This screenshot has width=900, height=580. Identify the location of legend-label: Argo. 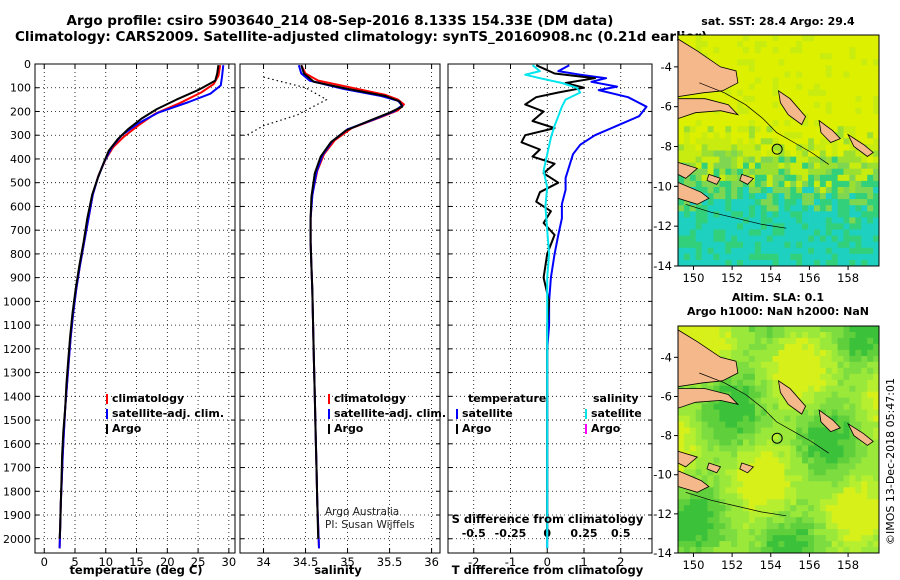
(127, 428).